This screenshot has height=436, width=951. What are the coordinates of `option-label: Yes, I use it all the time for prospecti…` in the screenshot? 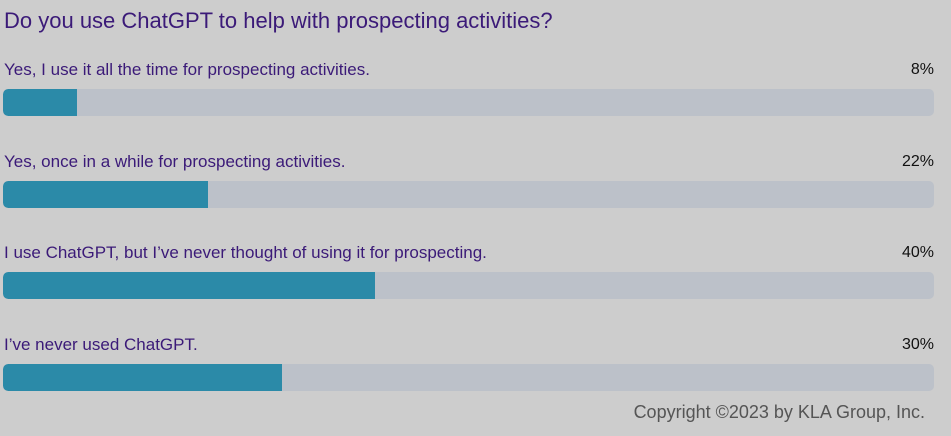 It's located at (187, 69).